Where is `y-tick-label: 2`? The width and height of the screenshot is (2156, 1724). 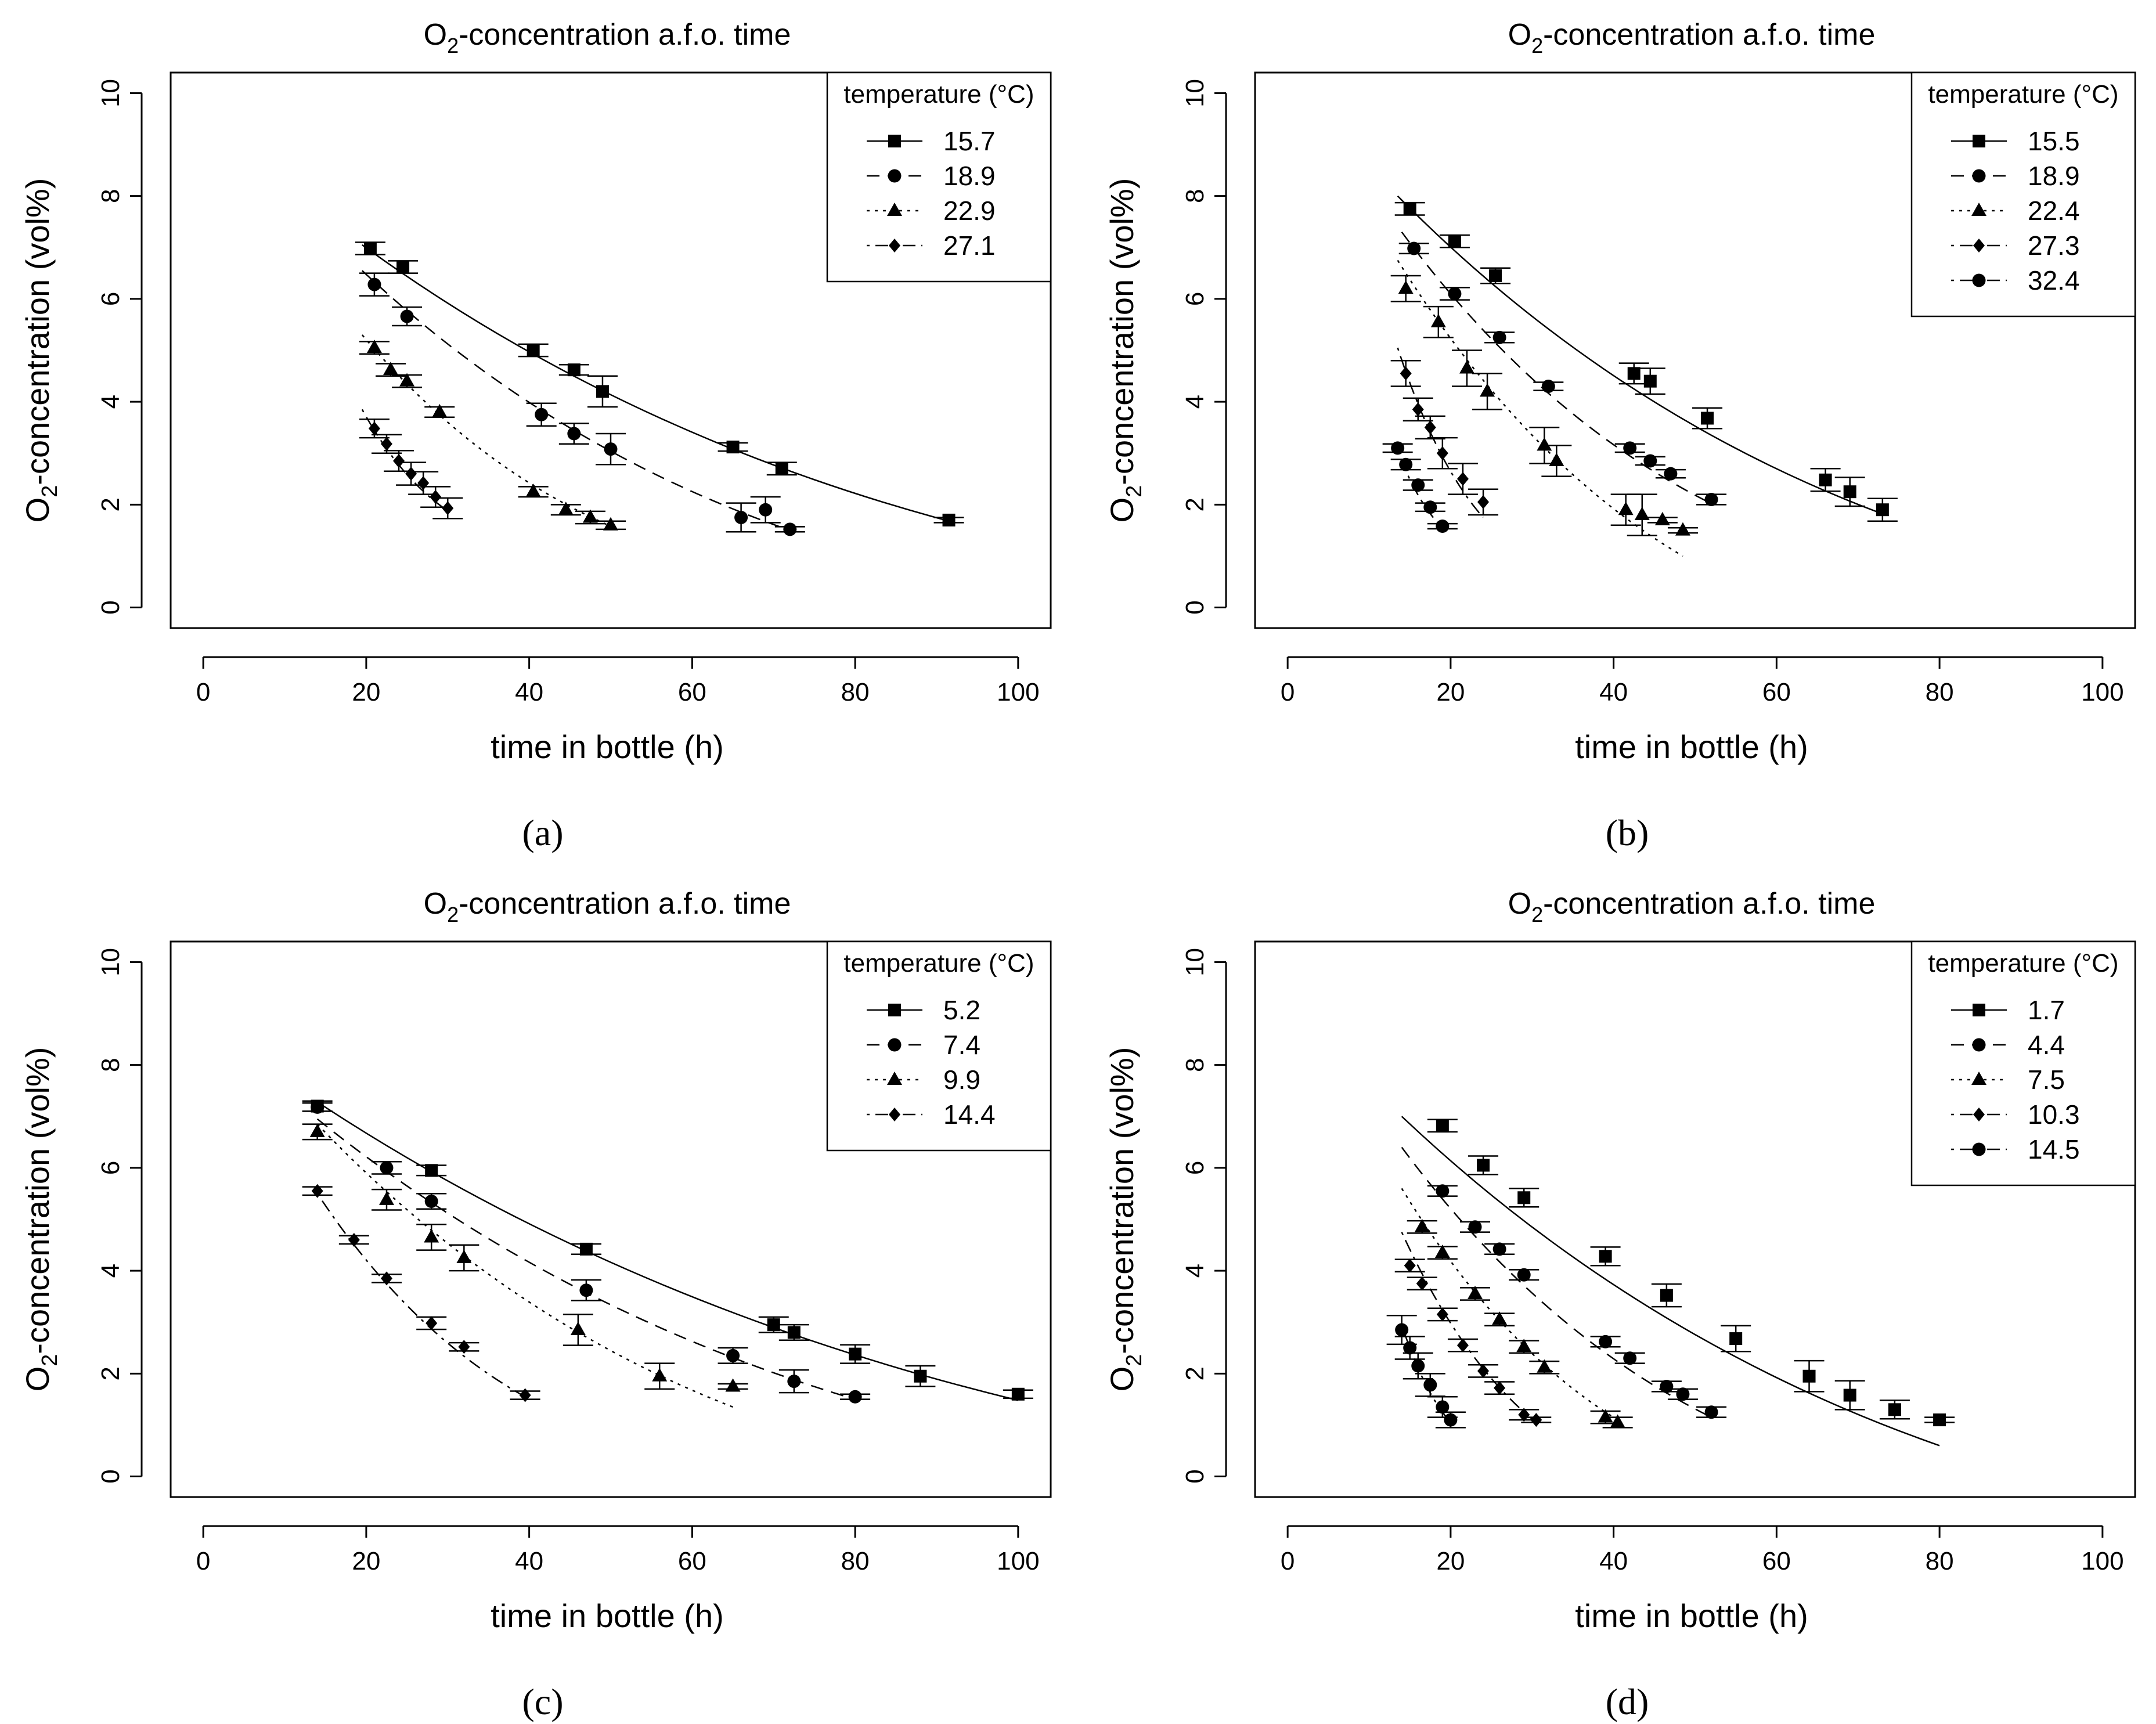 y-tick-label: 2 is located at coordinates (1195, 1373).